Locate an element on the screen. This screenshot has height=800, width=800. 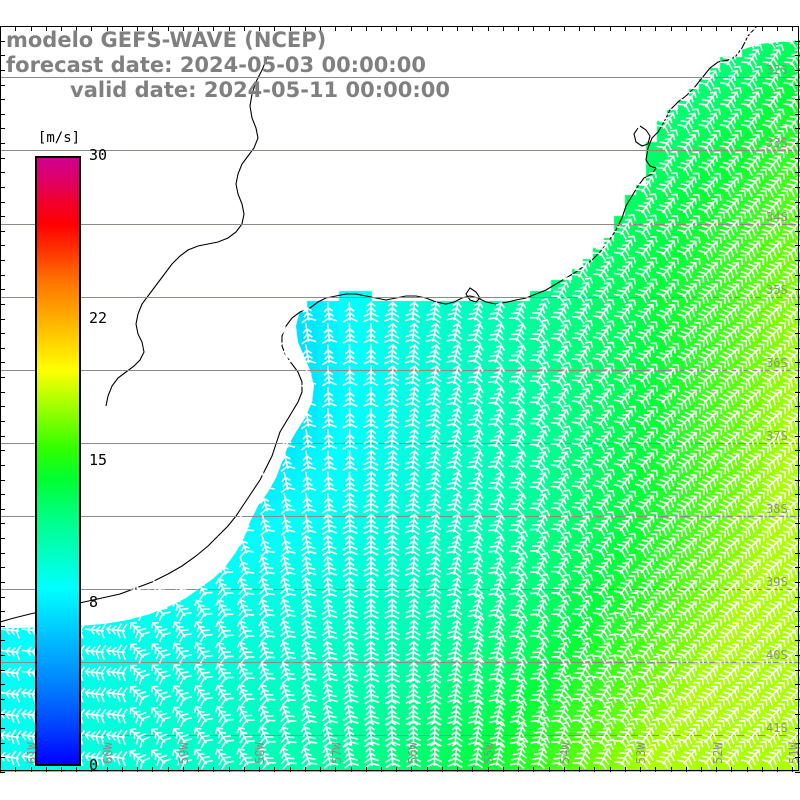
colorbar-tick-0: 0 is located at coordinates (94, 765).